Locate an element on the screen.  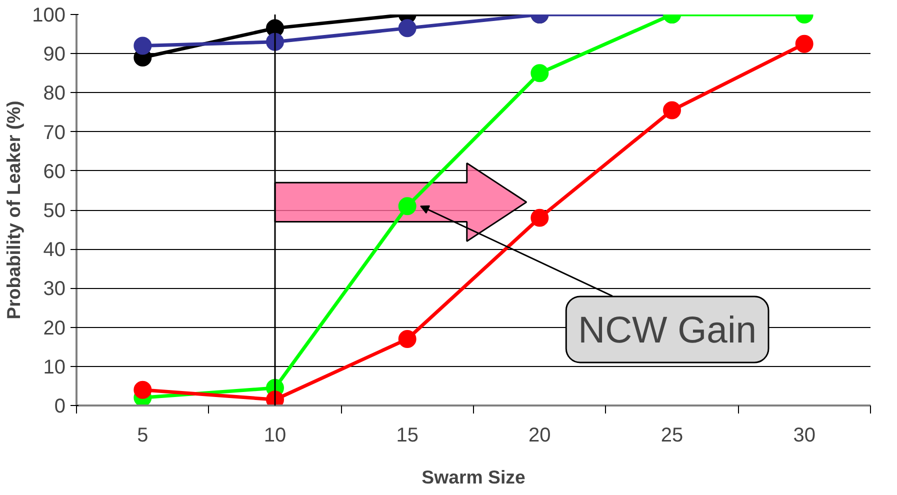
y-tick-label: 80 is located at coordinates (54, 93).